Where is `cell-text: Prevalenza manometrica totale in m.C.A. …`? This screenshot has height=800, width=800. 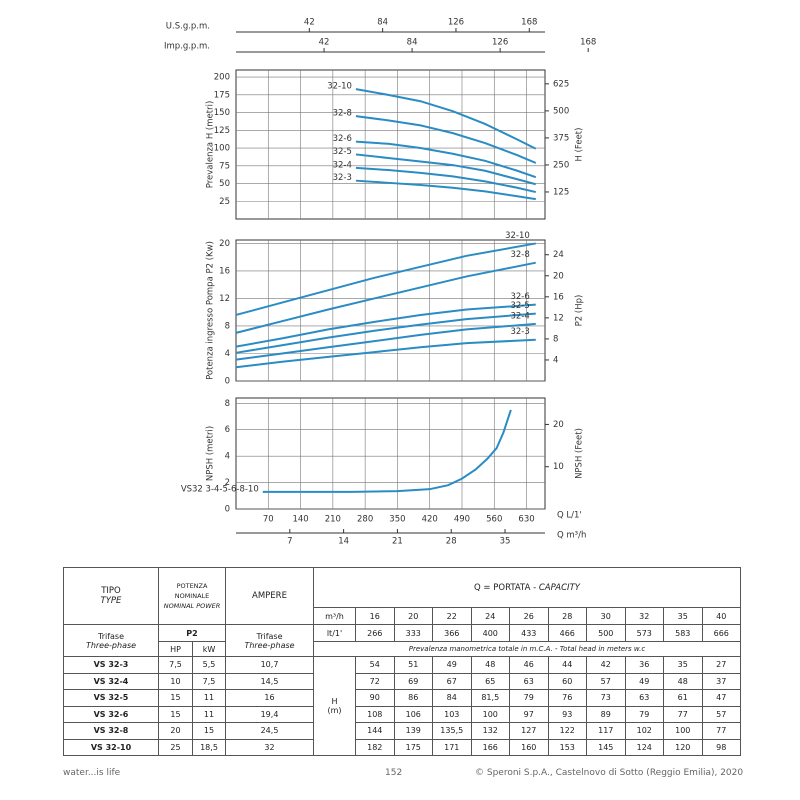
cell-text: Prevalenza manometrica totale in m.C.A. … is located at coordinates (527, 649).